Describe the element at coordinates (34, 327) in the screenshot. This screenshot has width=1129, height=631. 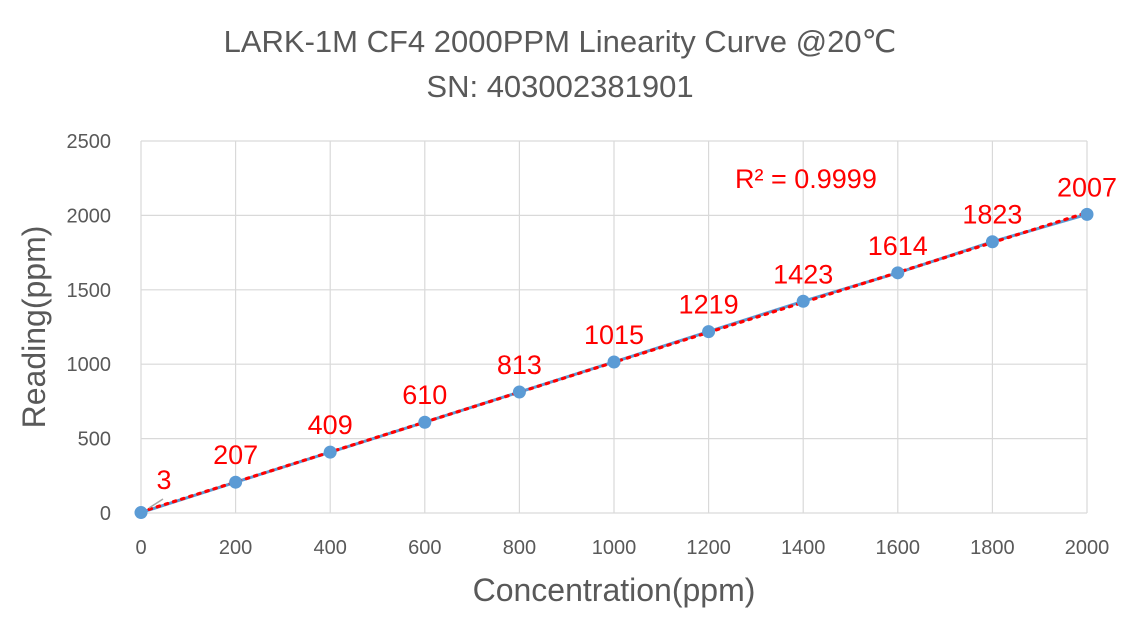
I see `y-axis-title: Reading(ppm)` at that location.